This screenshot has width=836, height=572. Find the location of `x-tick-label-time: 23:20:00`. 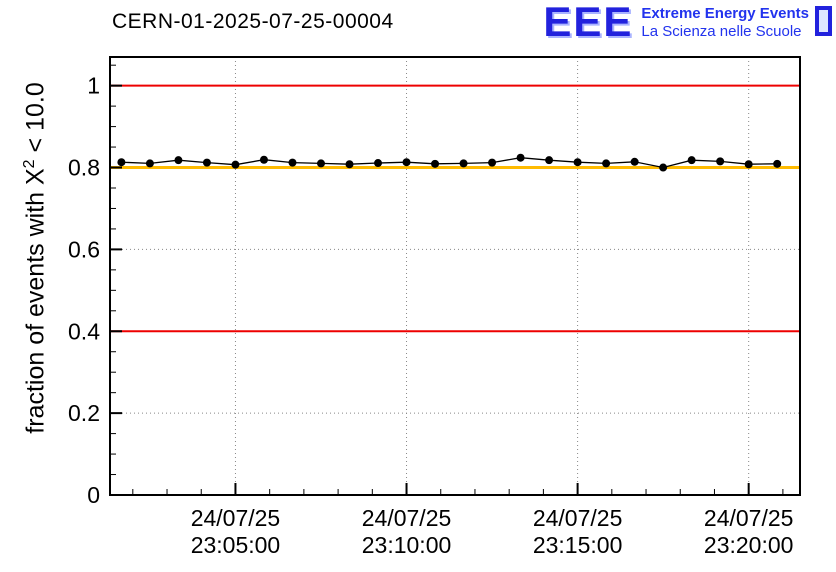

x-tick-label-time: 23:20:00 is located at coordinates (749, 545).